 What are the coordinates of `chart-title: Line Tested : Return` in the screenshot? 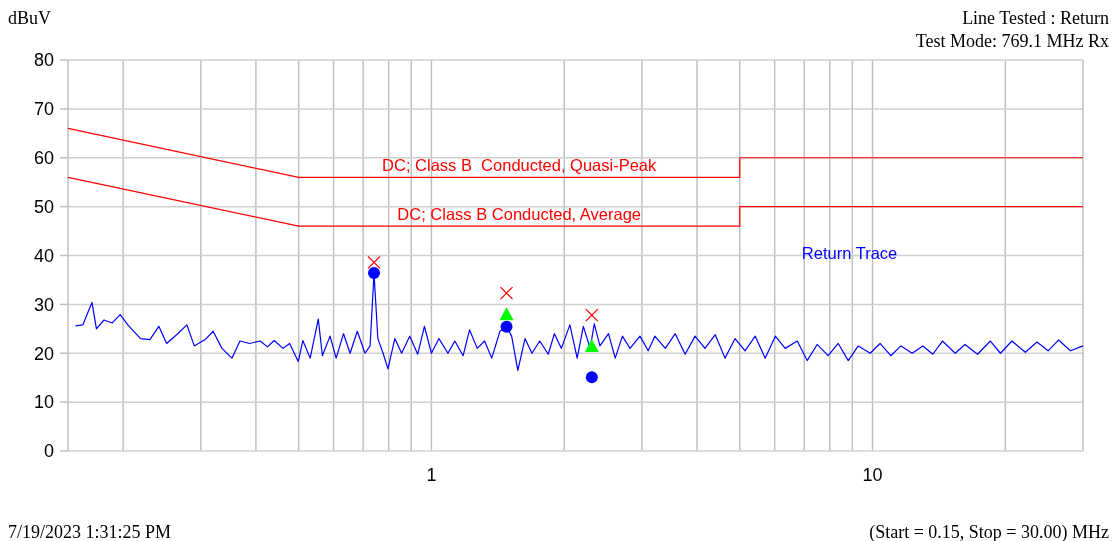 It's located at (1035, 18).